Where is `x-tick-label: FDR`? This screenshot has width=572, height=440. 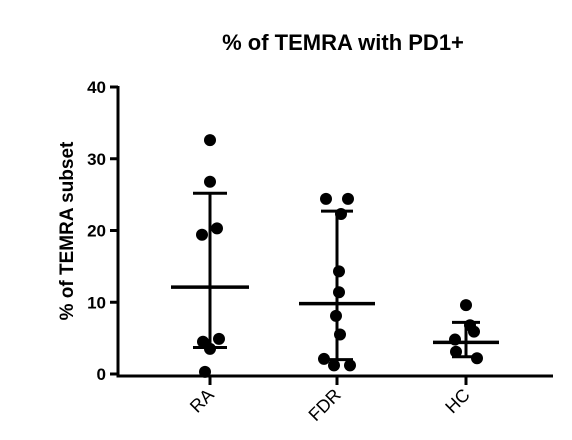
x-tick-label: FDR is located at coordinates (325, 405).